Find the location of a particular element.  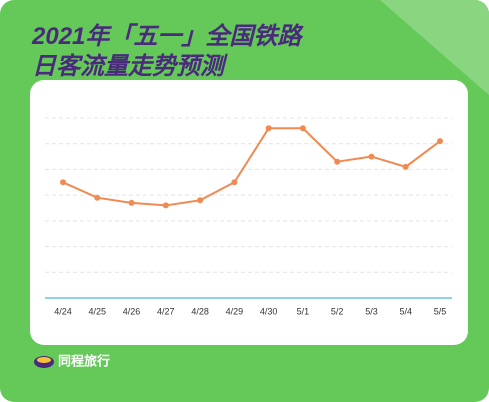

x-tick-label: 5/3 is located at coordinates (371, 311).